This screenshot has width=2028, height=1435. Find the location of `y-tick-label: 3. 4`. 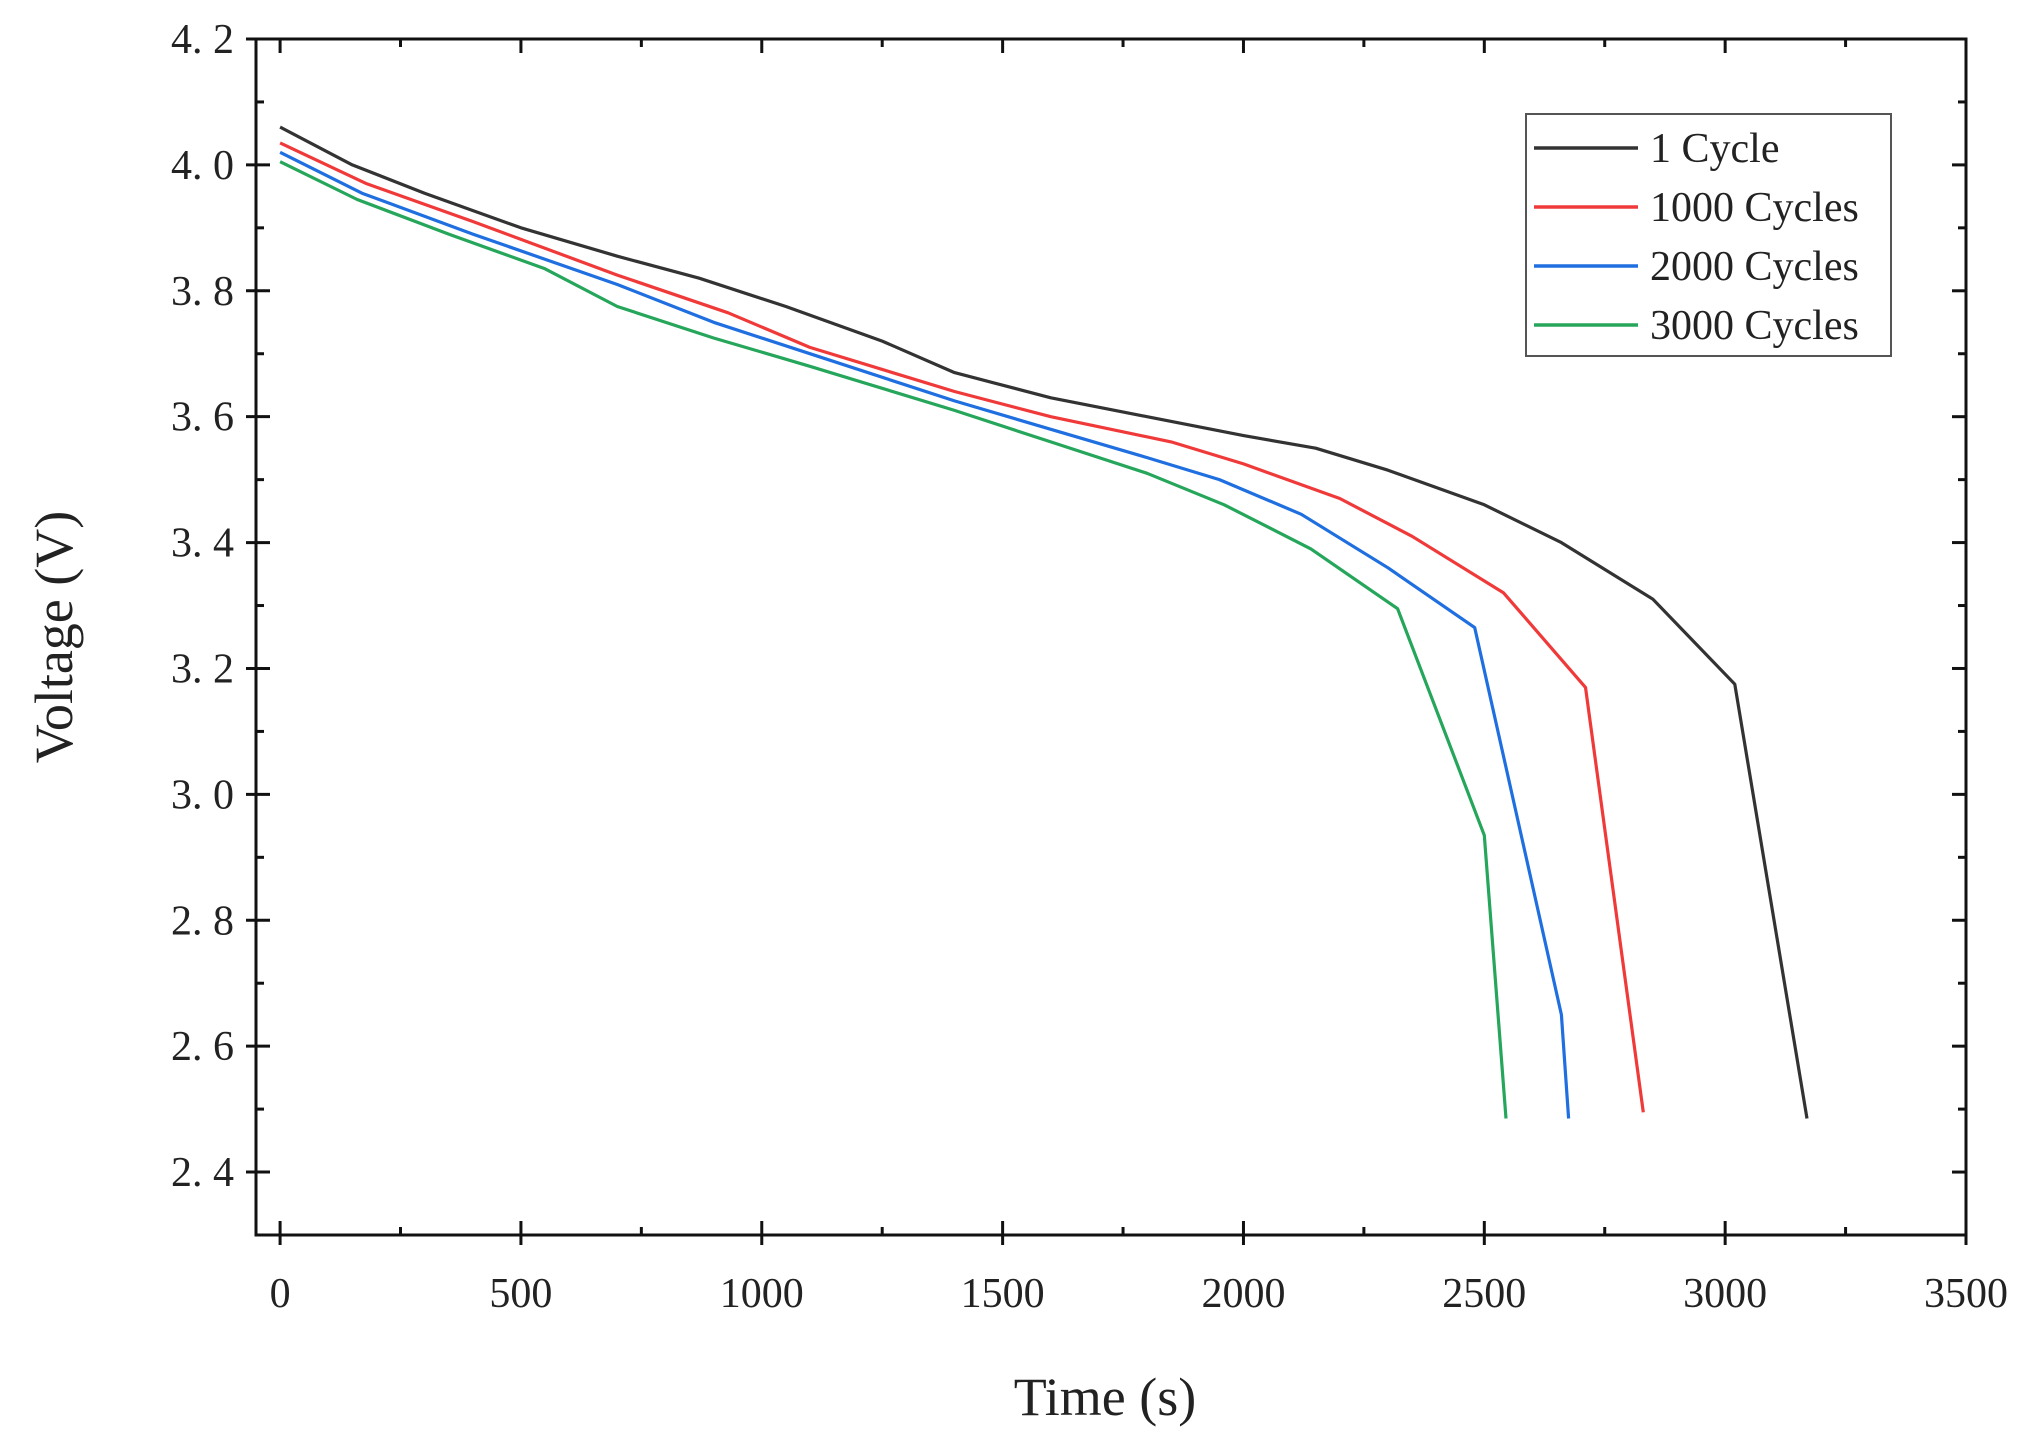

y-tick-label: 3. 4 is located at coordinates (202, 544).